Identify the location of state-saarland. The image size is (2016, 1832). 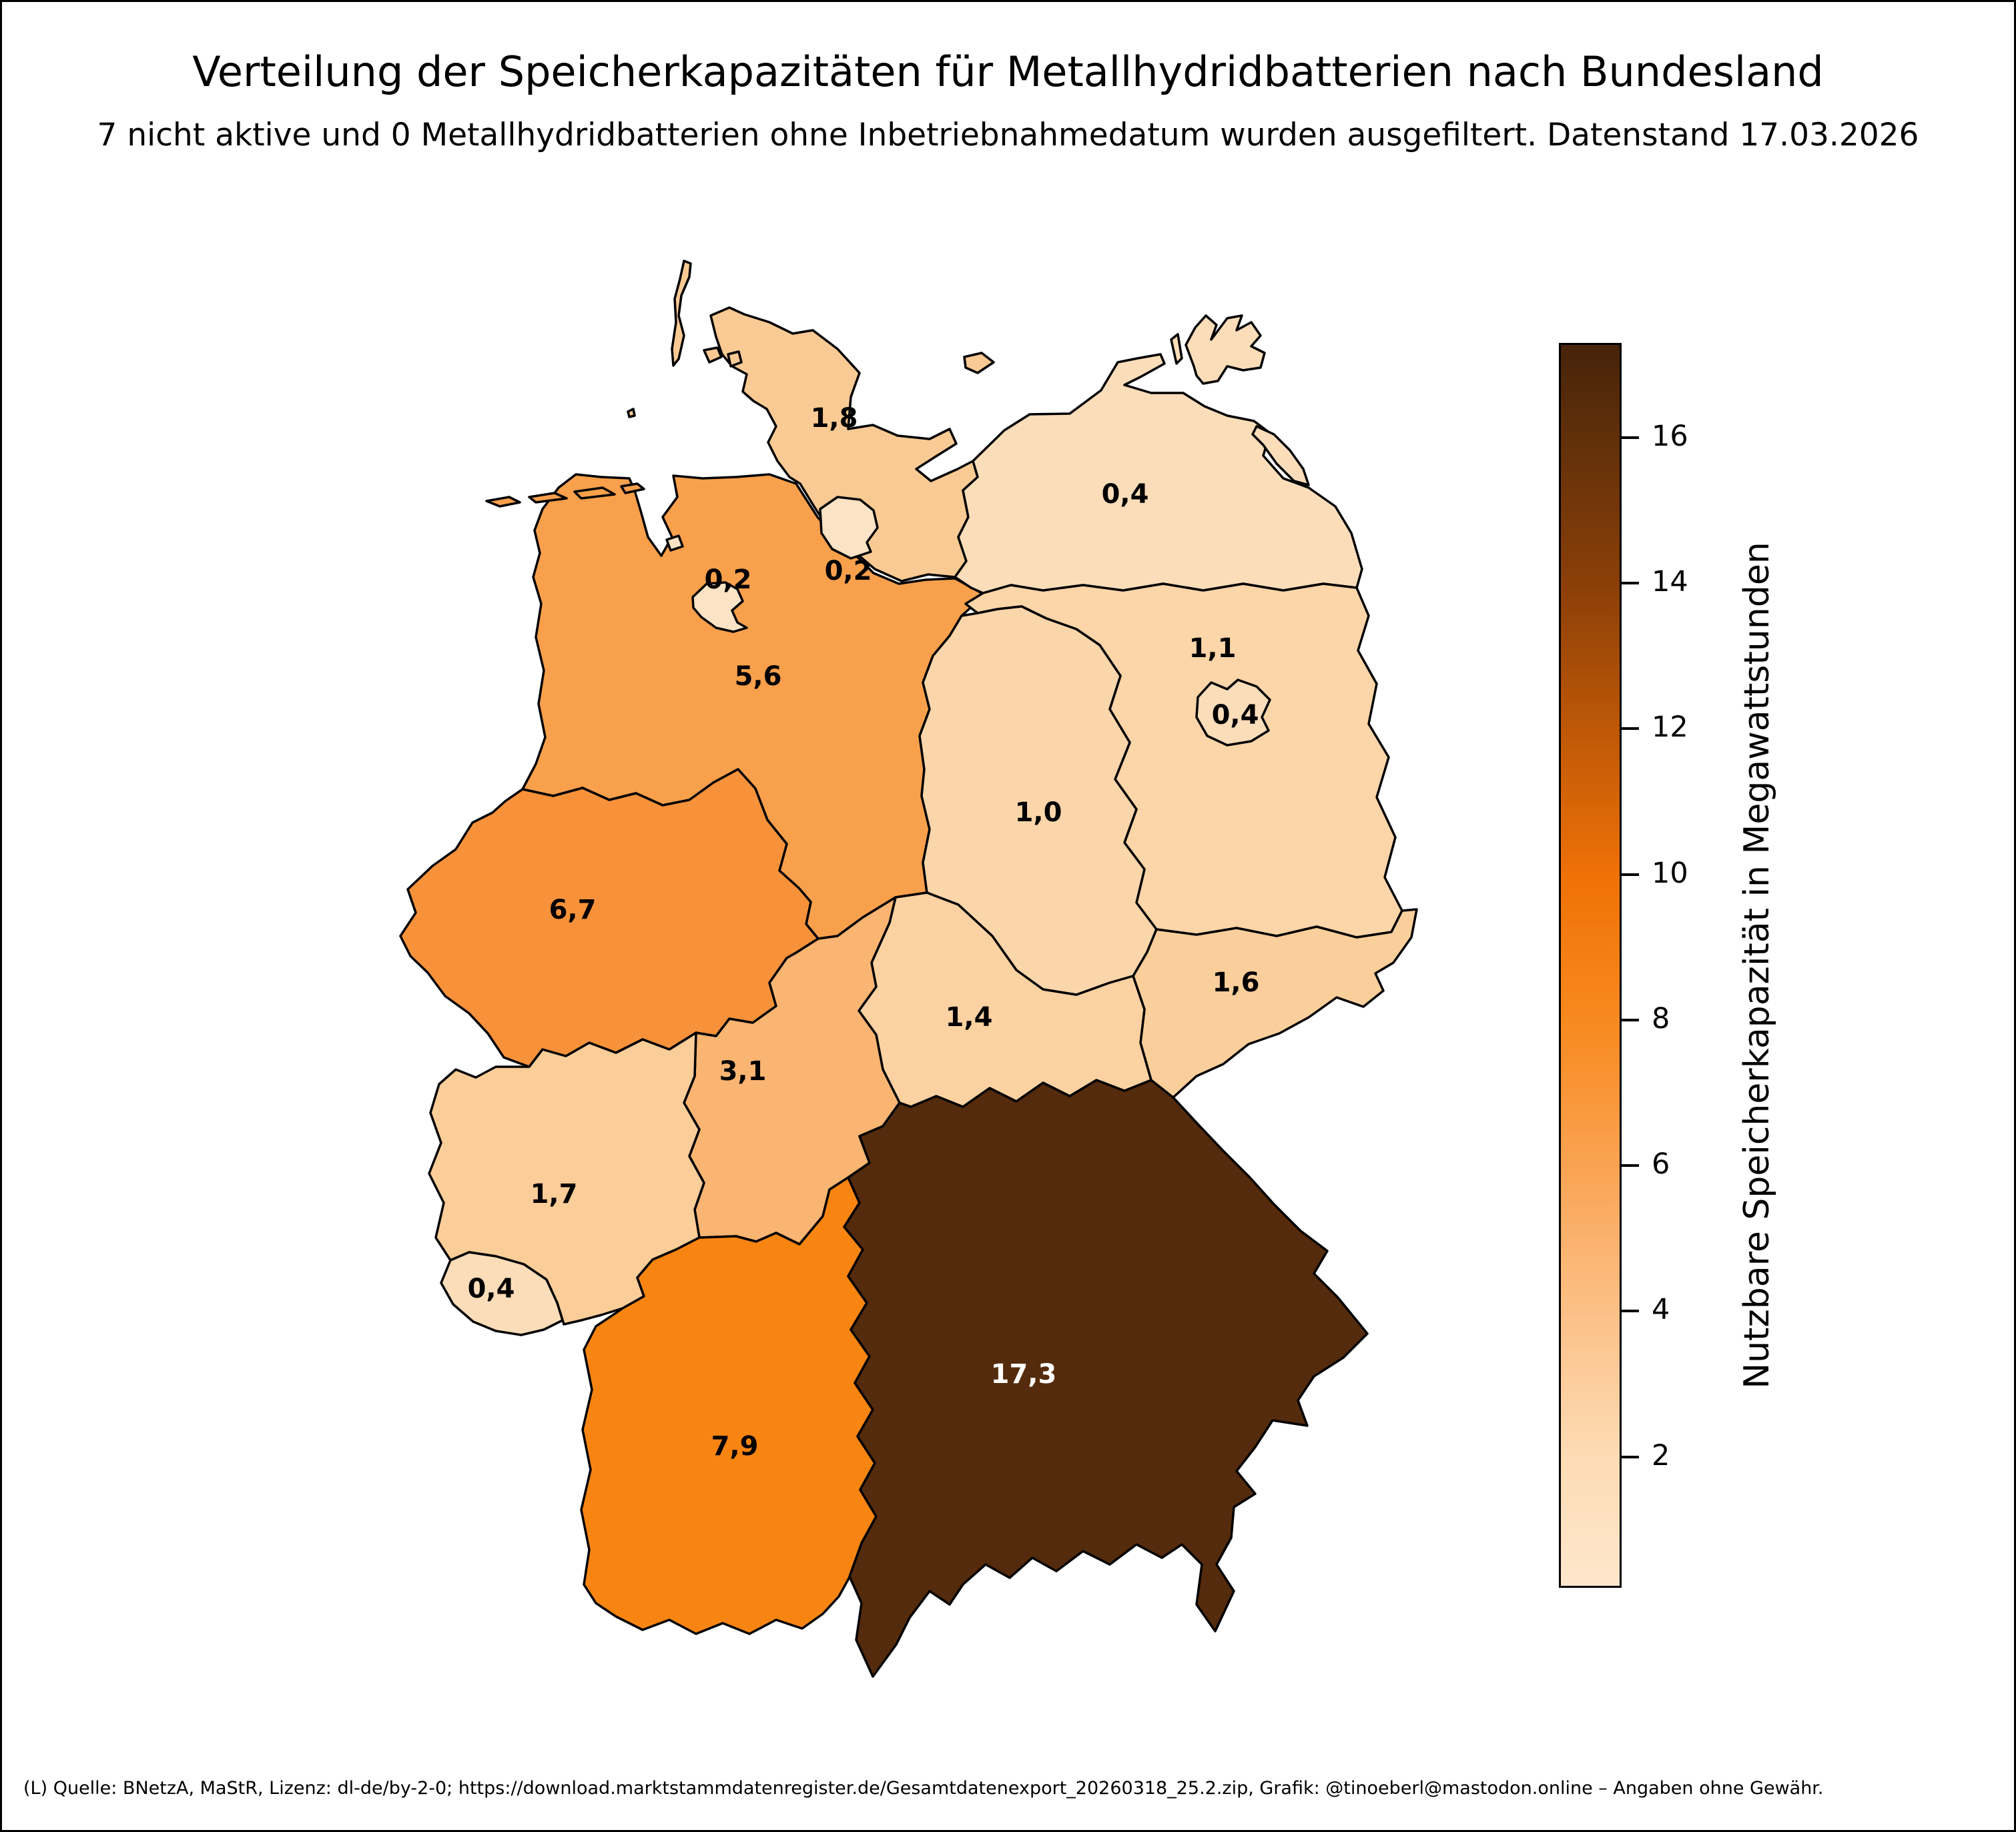
(502, 1293).